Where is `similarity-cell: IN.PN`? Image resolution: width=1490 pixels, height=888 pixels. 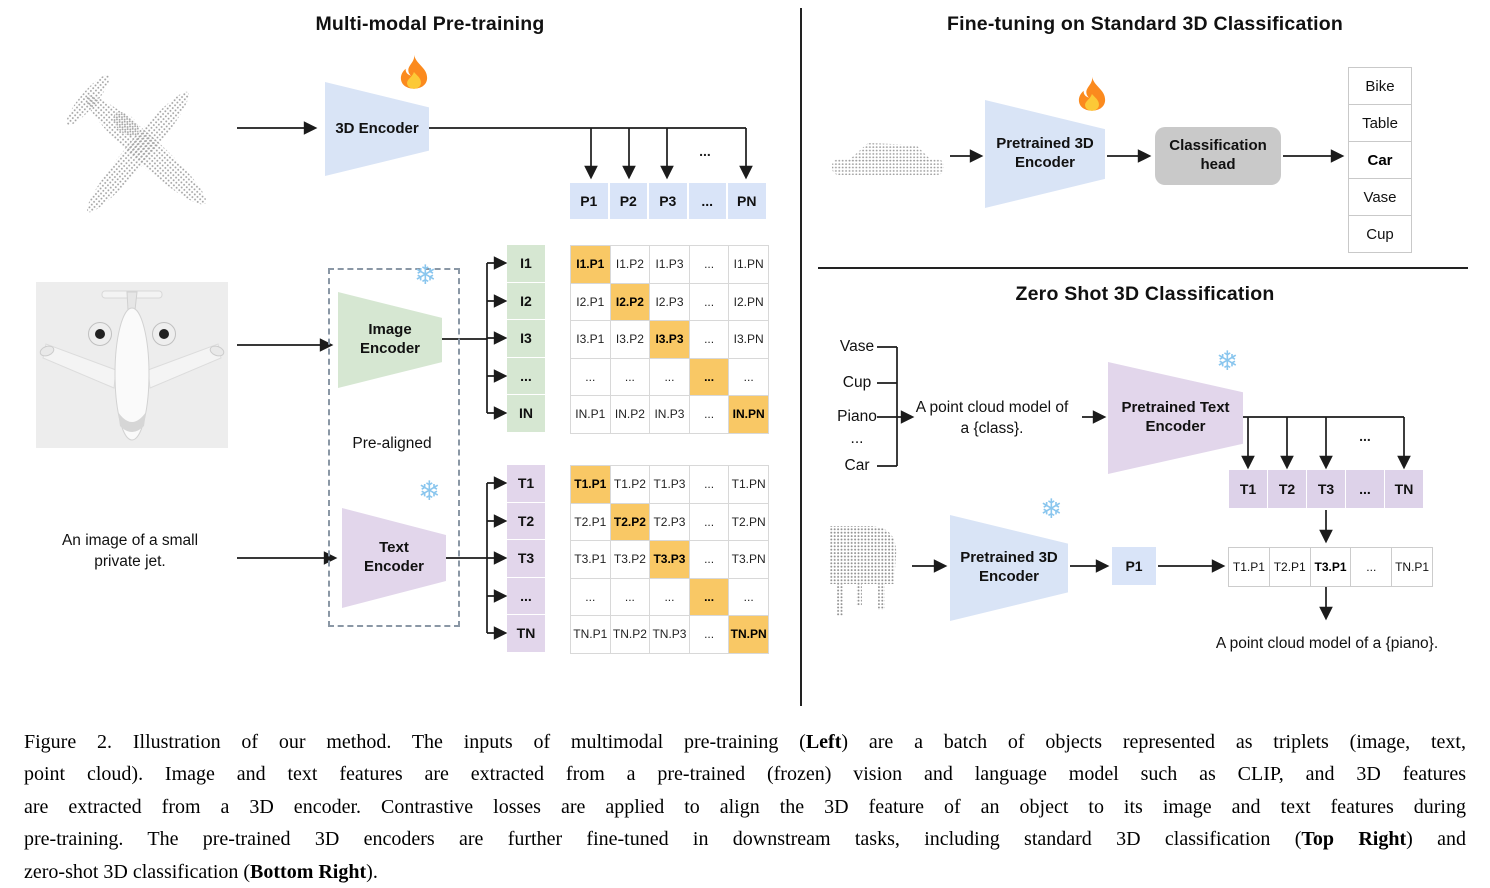 similarity-cell: IN.PN is located at coordinates (749, 415).